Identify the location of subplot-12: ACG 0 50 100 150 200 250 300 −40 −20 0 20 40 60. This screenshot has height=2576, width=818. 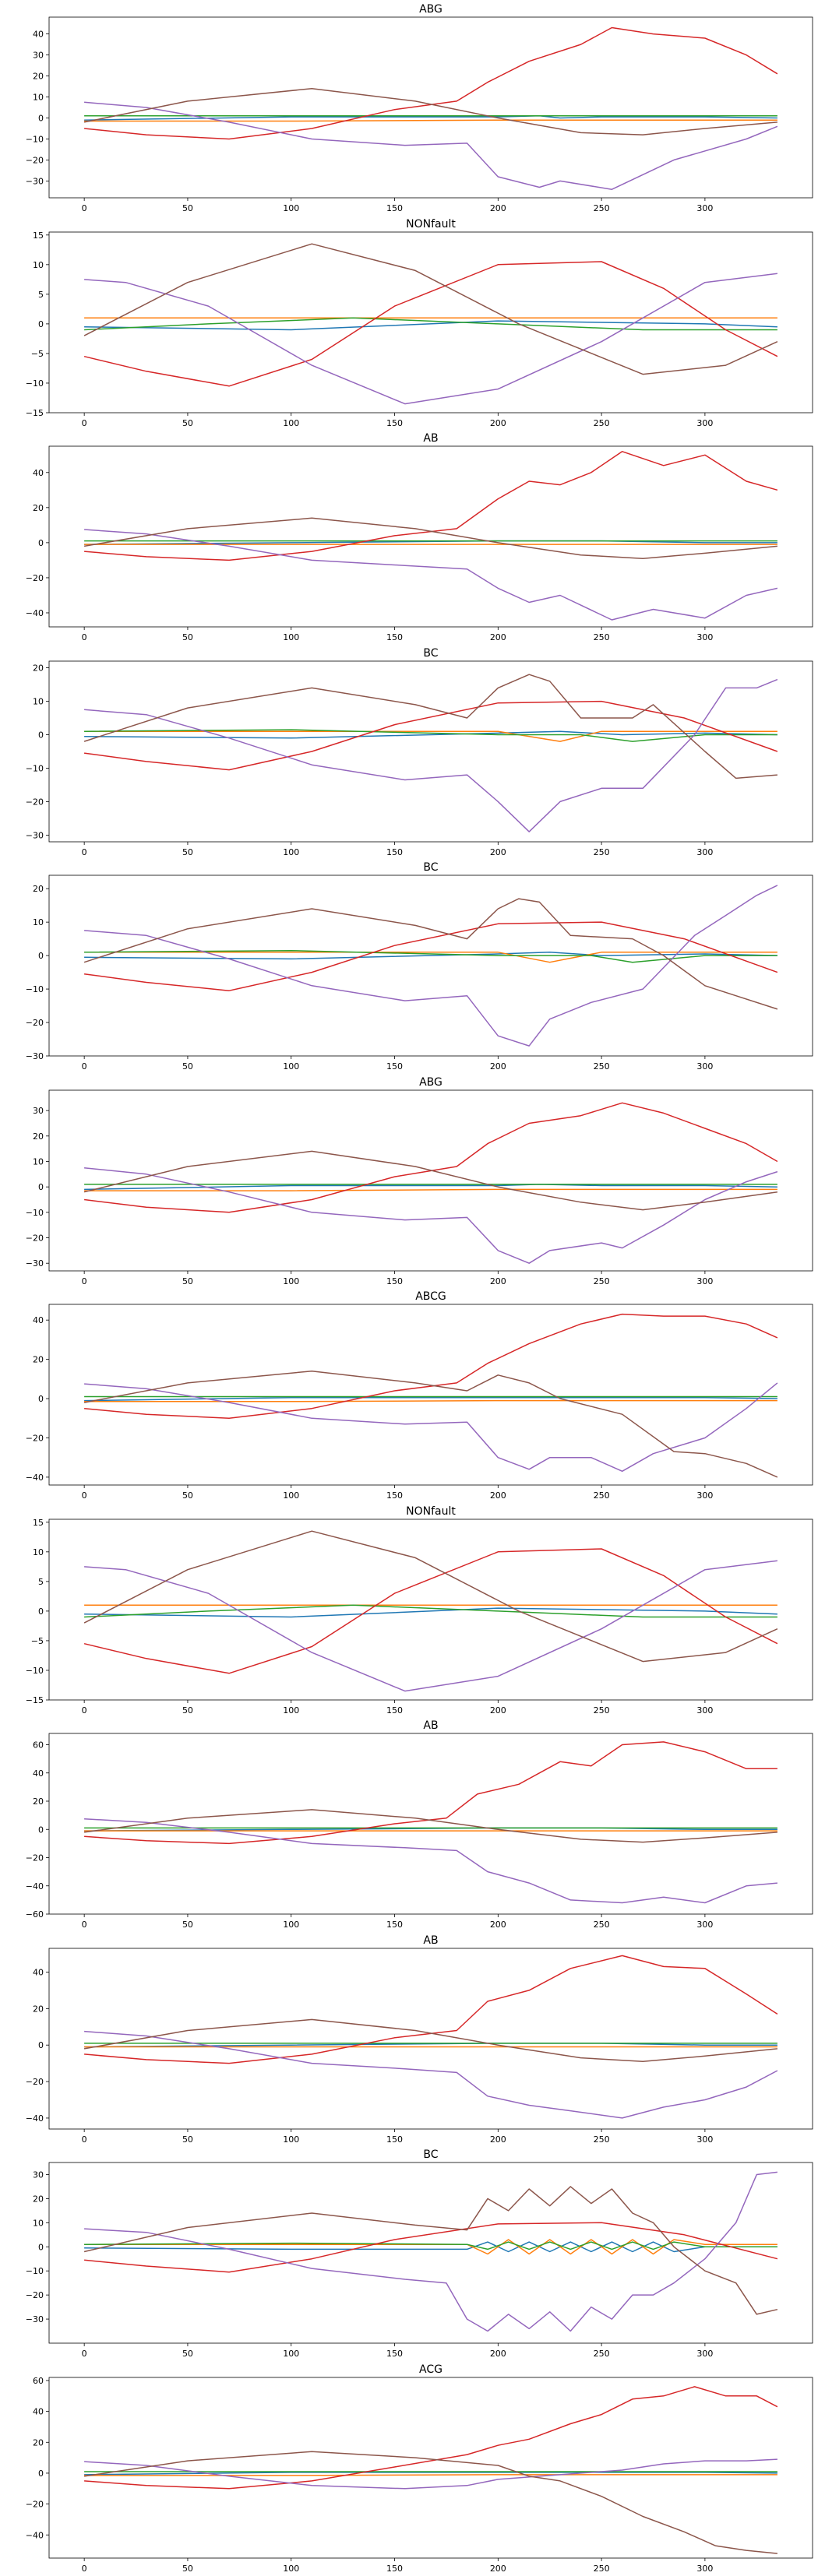
(420, 2468).